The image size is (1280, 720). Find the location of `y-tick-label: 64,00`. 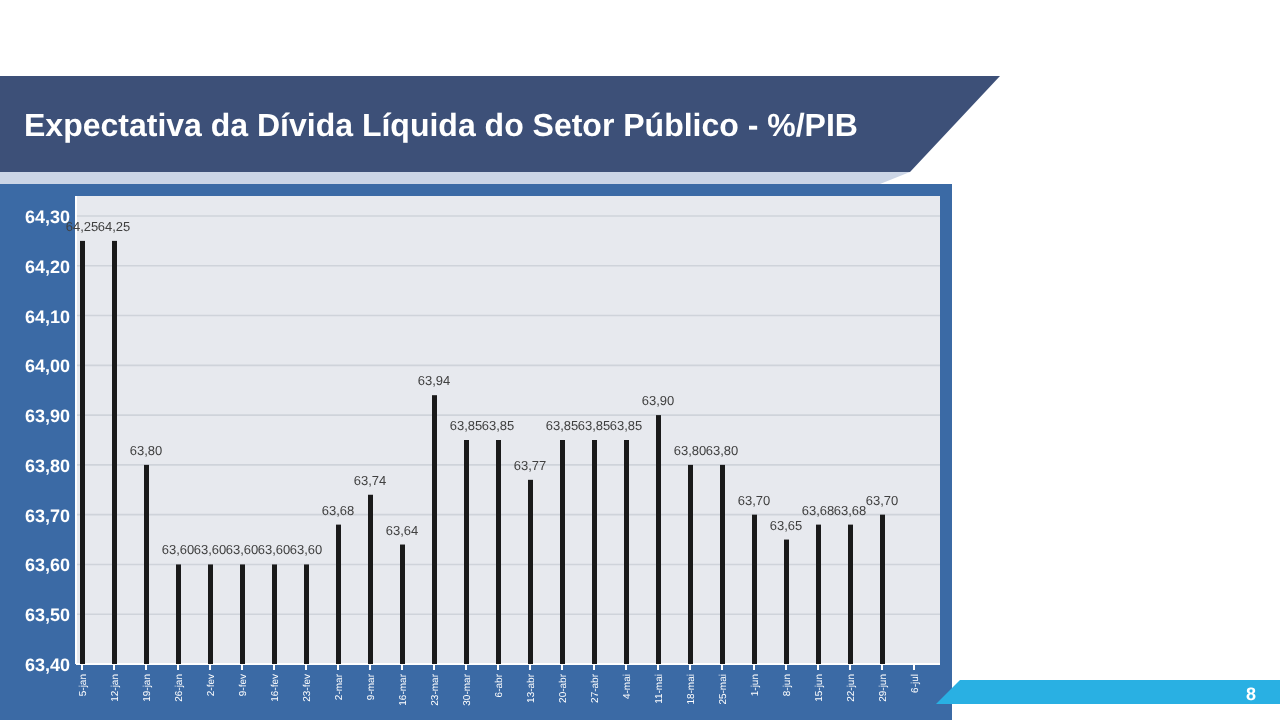

y-tick-label: 64,00 is located at coordinates (47, 366).